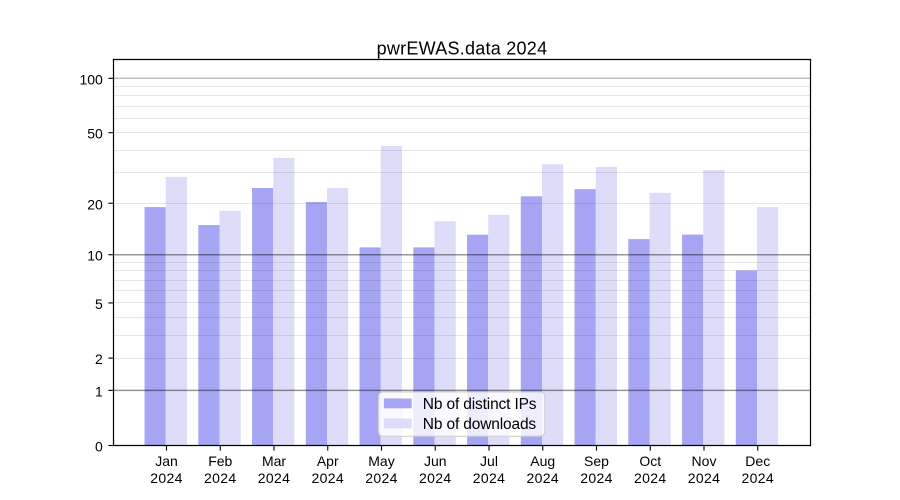 The image size is (900, 500). What do you see at coordinates (462, 49) in the screenshot?
I see `svg-text: pwrEWAS.data 2024` at bounding box center [462, 49].